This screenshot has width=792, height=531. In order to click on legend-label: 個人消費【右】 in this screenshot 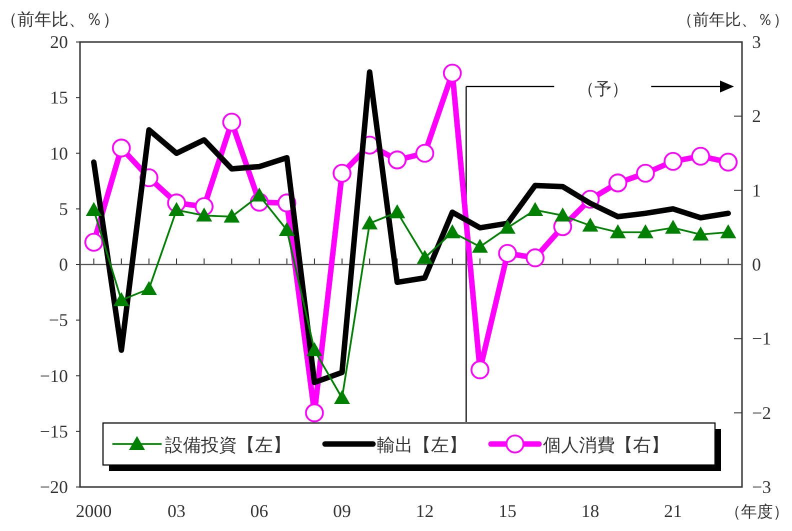, I will do `click(606, 445)`.